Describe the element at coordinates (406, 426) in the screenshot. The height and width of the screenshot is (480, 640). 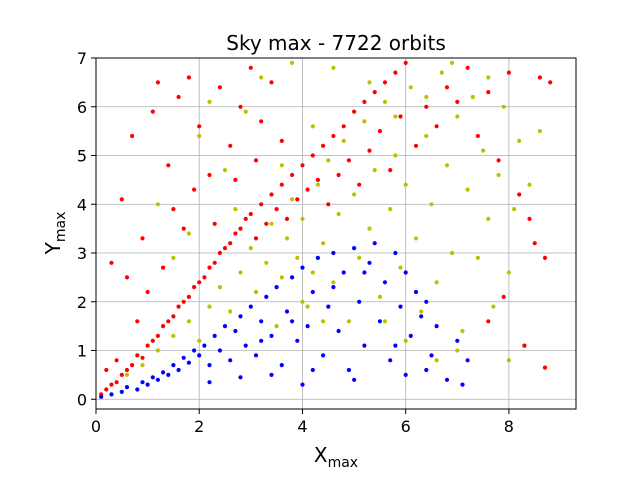
I see `x-tick-label: 6` at that location.